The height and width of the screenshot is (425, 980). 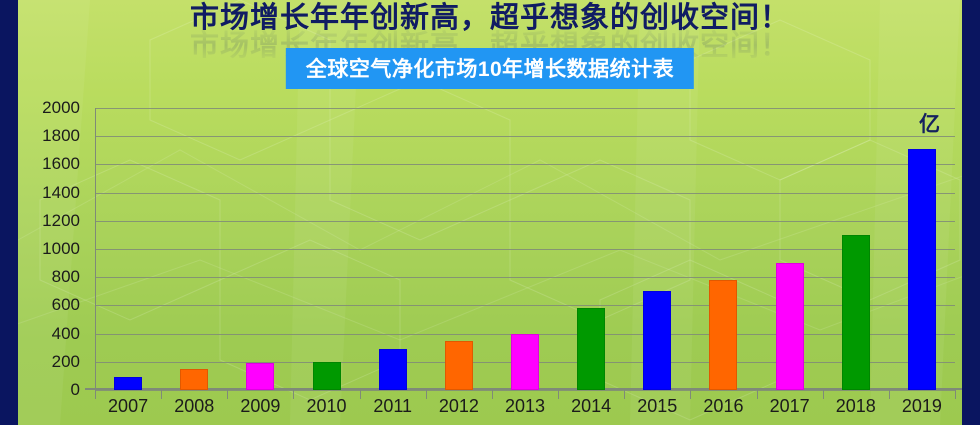 What do you see at coordinates (458, 365) in the screenshot?
I see `bar-2012` at bounding box center [458, 365].